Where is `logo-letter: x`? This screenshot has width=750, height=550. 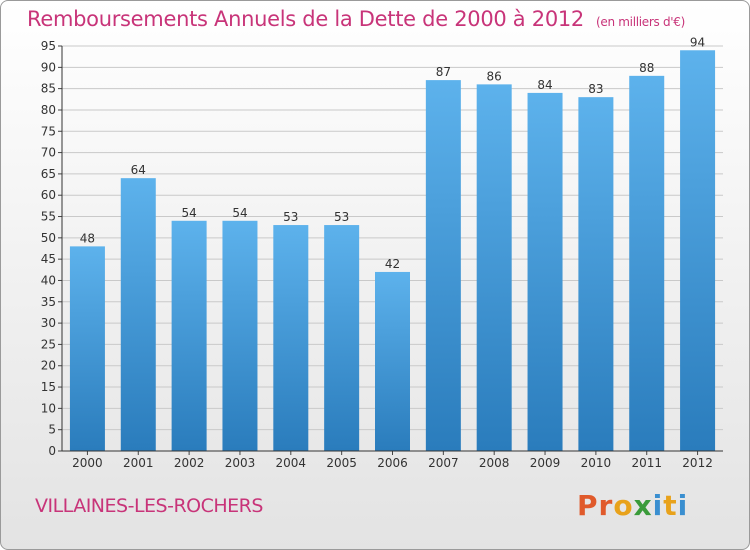
logo-letter: x is located at coordinates (643, 505).